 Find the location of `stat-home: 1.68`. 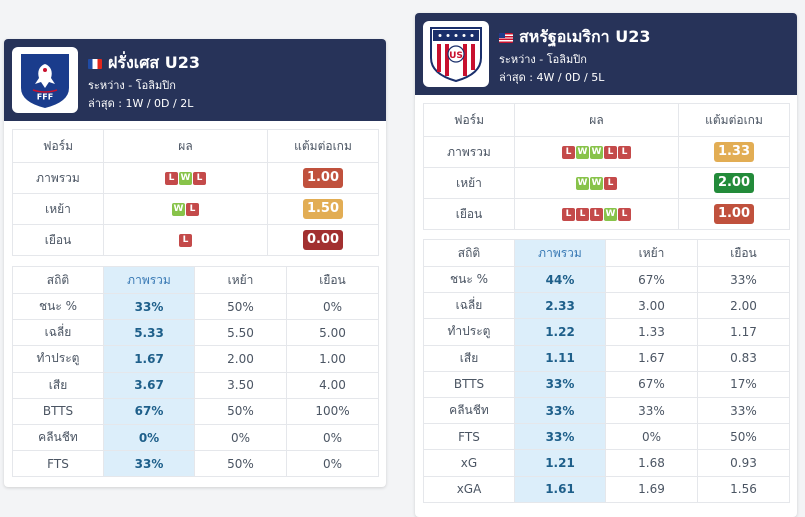

stat-home: 1.68 is located at coordinates (651, 463).